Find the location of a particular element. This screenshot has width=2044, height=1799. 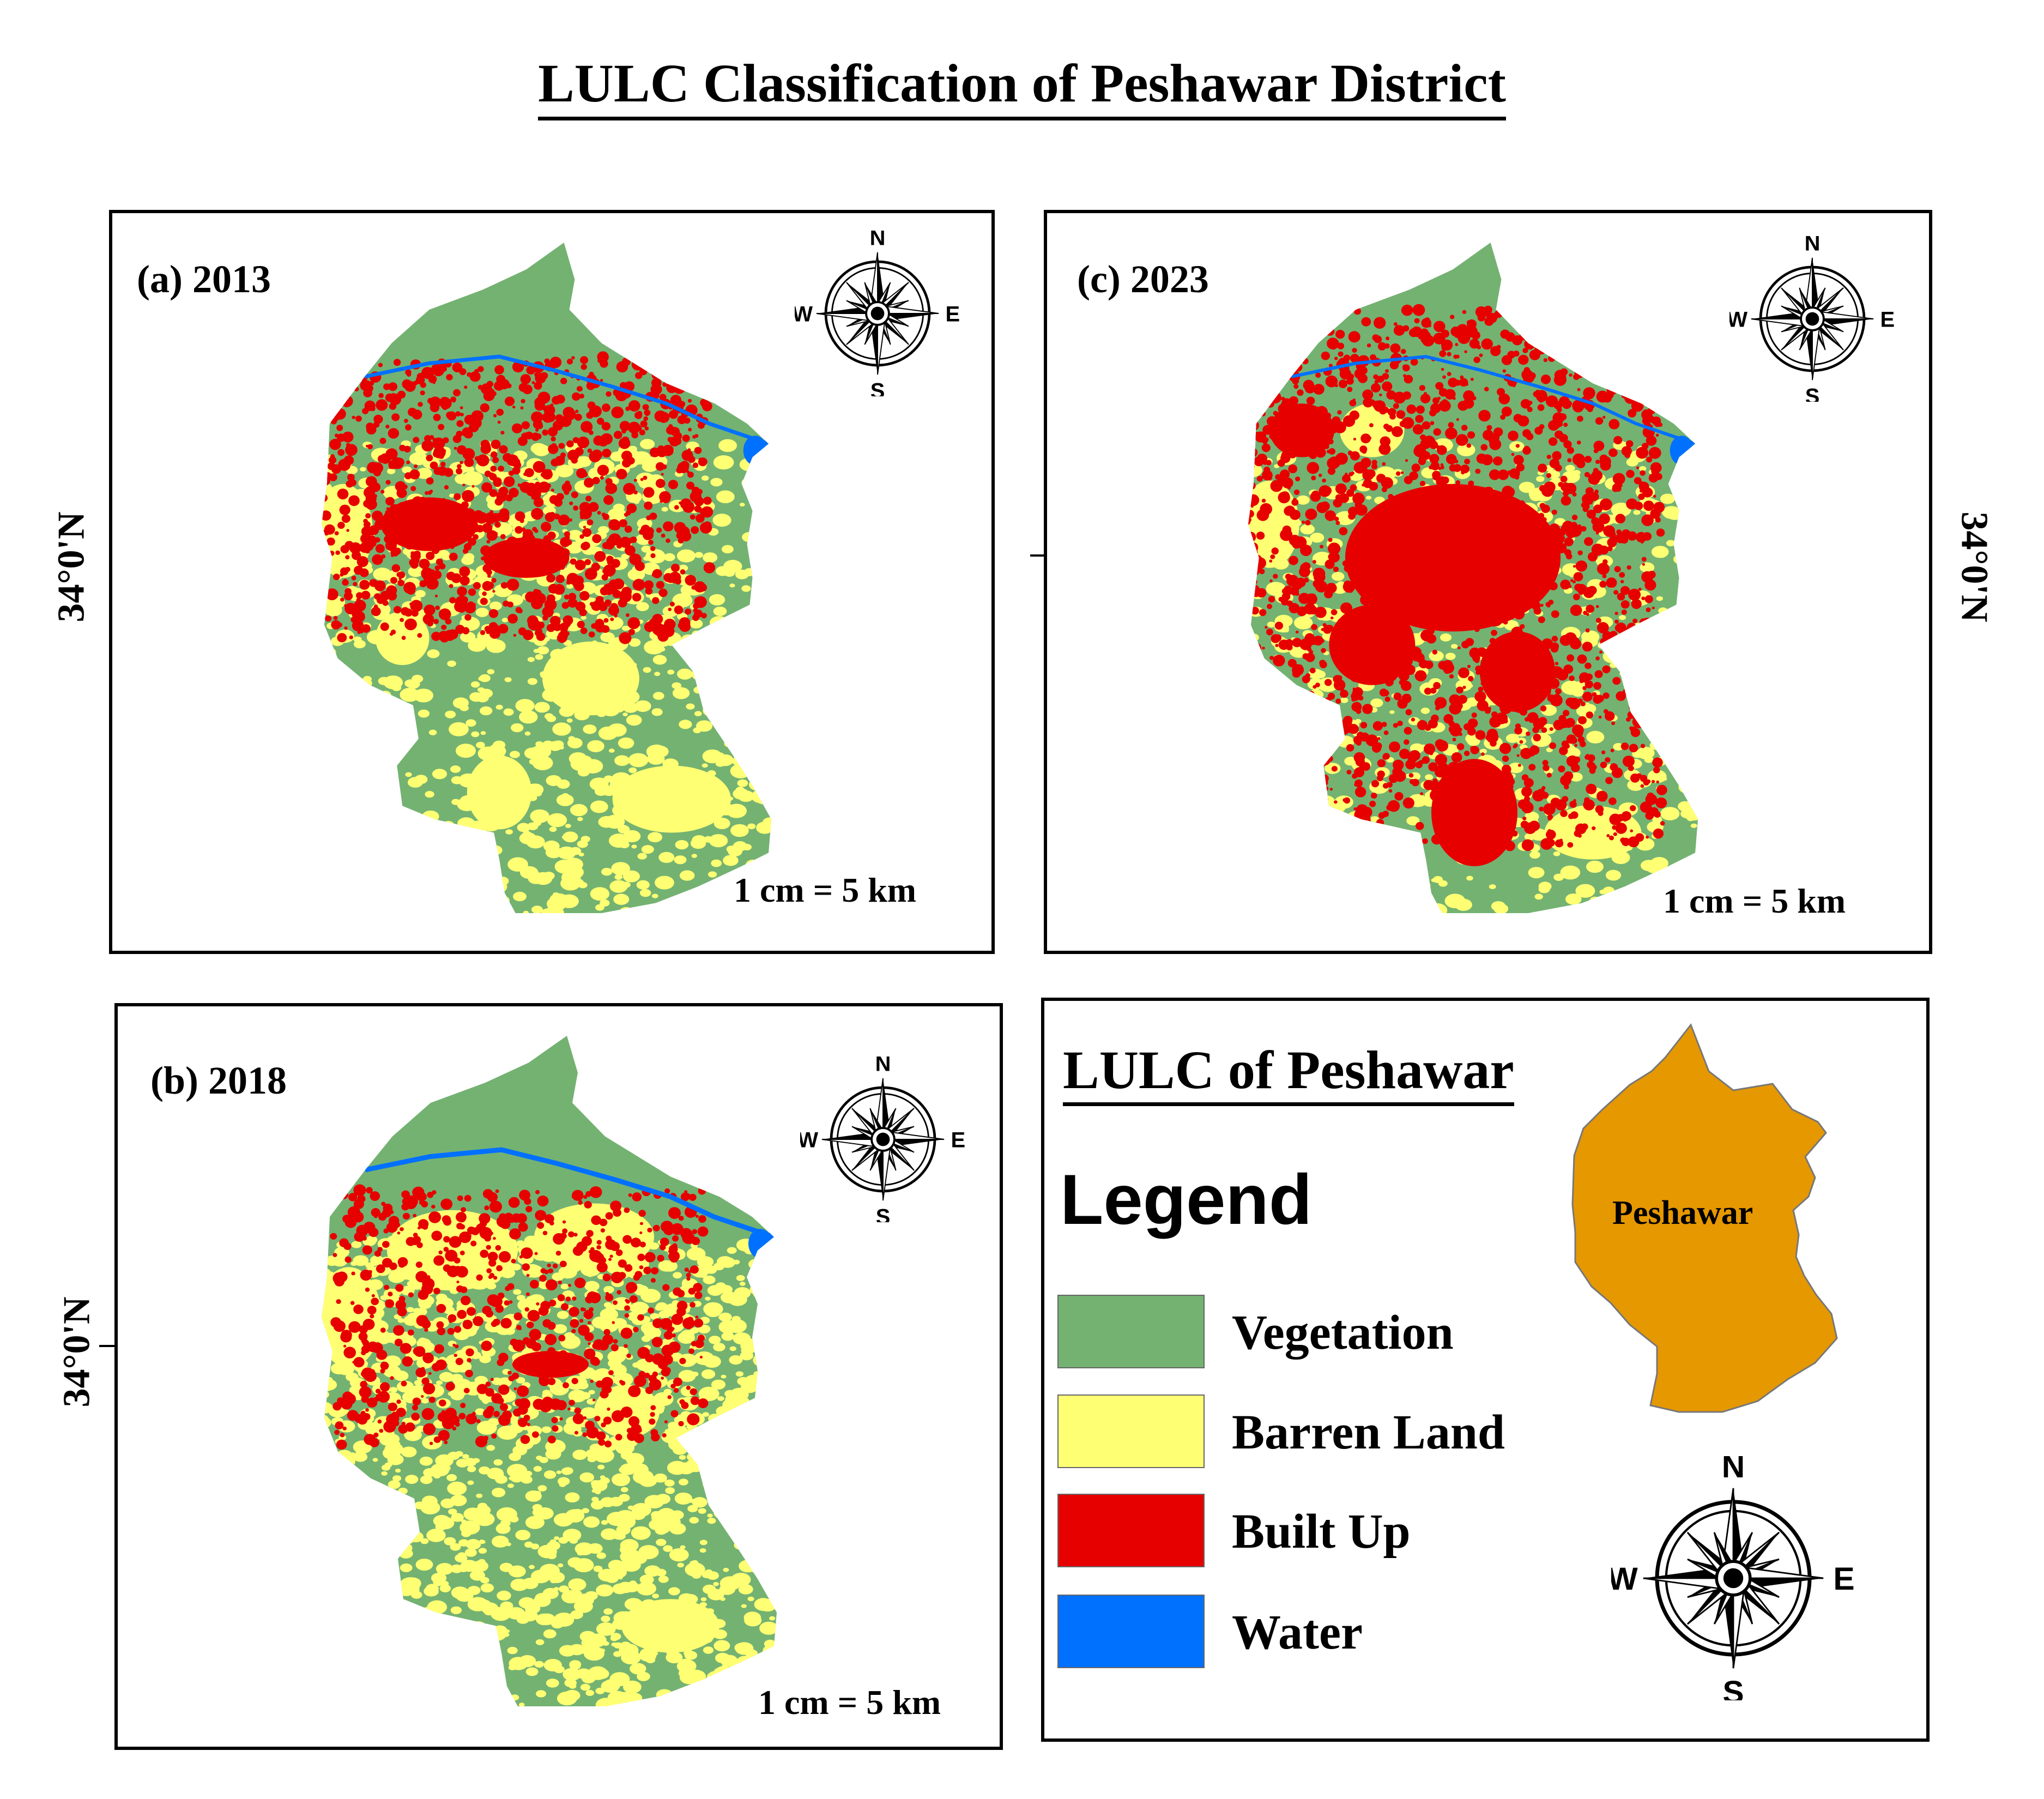

latitude-tick-2023 is located at coordinates (1037, 555).